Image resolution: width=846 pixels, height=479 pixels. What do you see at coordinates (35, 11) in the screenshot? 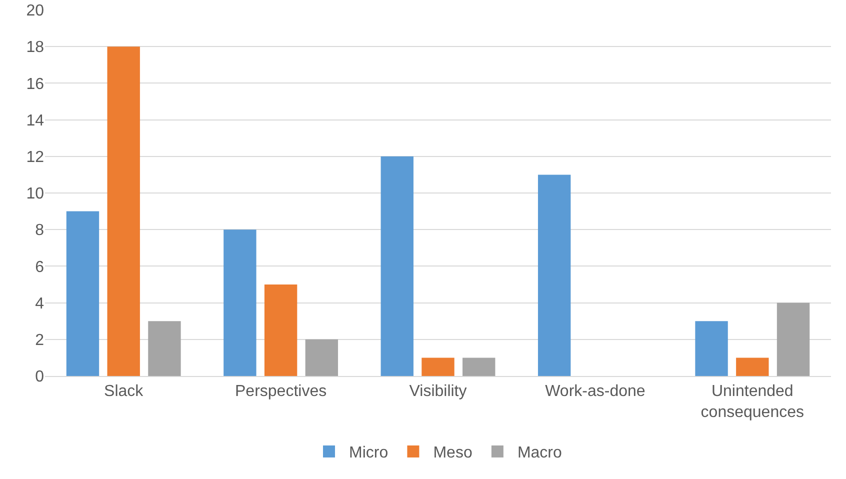
I see `y-tick-label: 20` at bounding box center [35, 11].